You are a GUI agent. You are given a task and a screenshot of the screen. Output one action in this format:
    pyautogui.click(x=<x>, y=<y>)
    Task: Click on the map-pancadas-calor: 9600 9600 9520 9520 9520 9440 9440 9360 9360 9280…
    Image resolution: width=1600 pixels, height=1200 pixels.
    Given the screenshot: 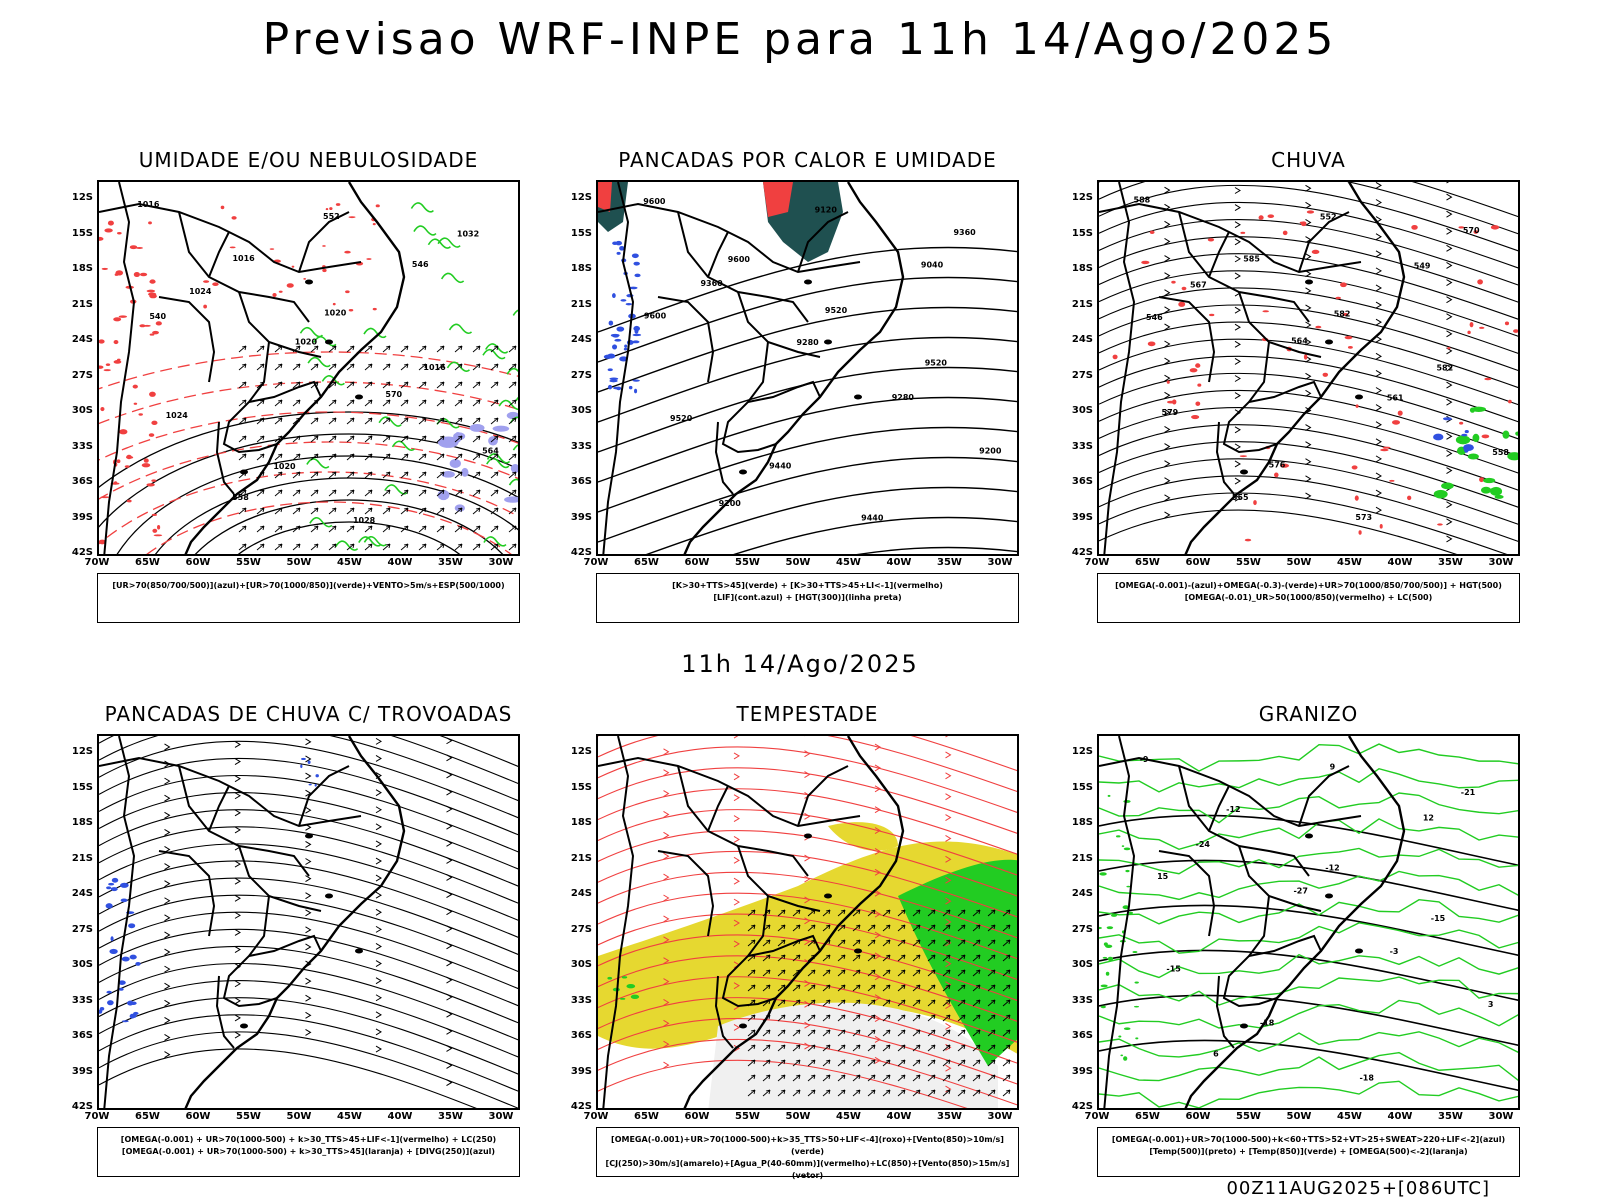 What is the action you would take?
    pyautogui.click(x=807, y=368)
    